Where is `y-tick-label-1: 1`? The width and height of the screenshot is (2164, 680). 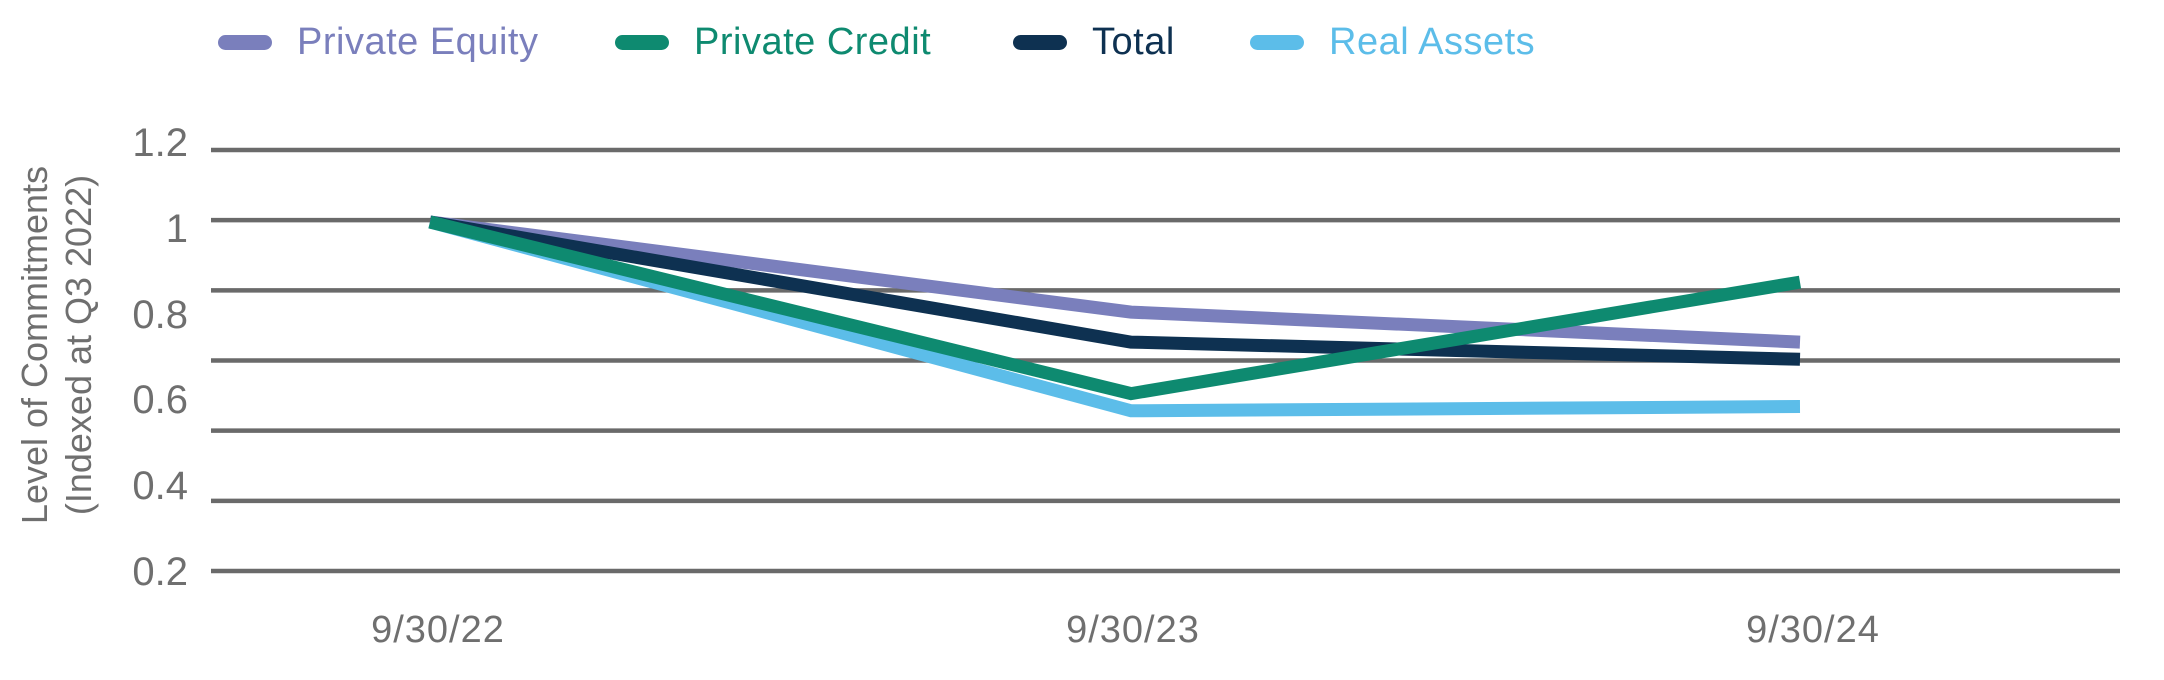
y-tick-label-1: 1 is located at coordinates (176, 228).